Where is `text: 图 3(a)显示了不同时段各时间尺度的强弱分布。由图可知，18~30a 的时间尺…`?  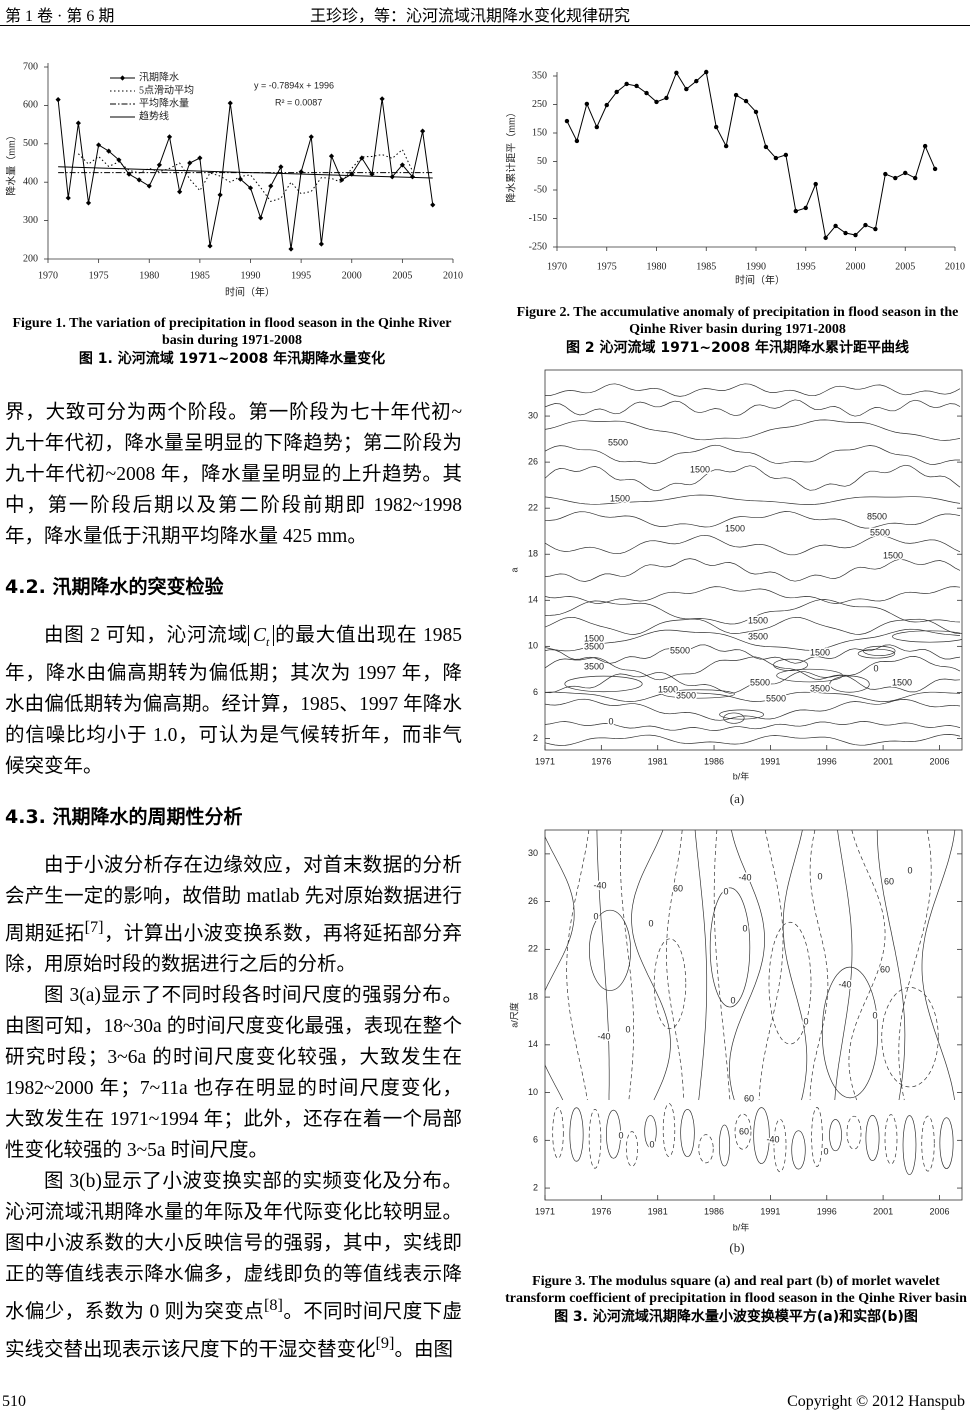 text: 图 3(a)显示了不同时段各时间尺度的强弱分布。由图可知，18~30a 的时间尺… is located at coordinates (233, 1073).